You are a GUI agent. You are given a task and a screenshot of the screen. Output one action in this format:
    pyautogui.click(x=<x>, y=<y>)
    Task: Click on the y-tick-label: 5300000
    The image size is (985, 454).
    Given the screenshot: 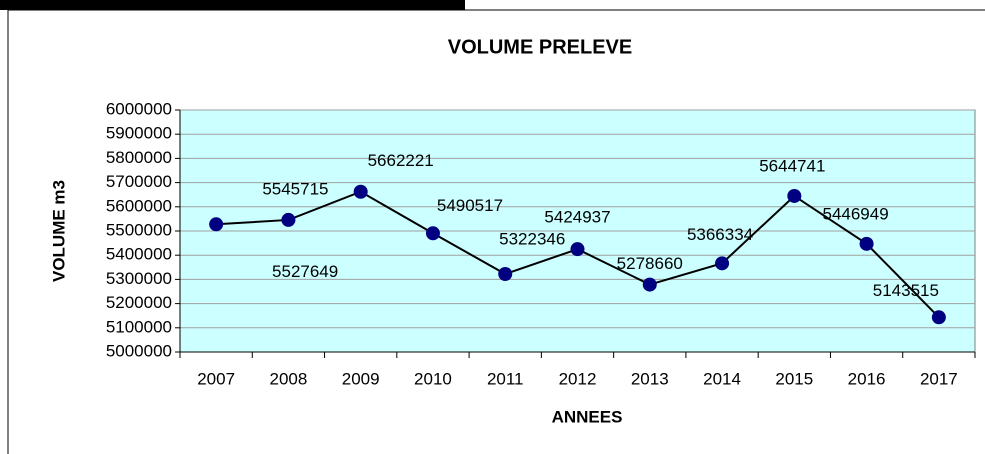 What is the action you would take?
    pyautogui.click(x=139, y=278)
    